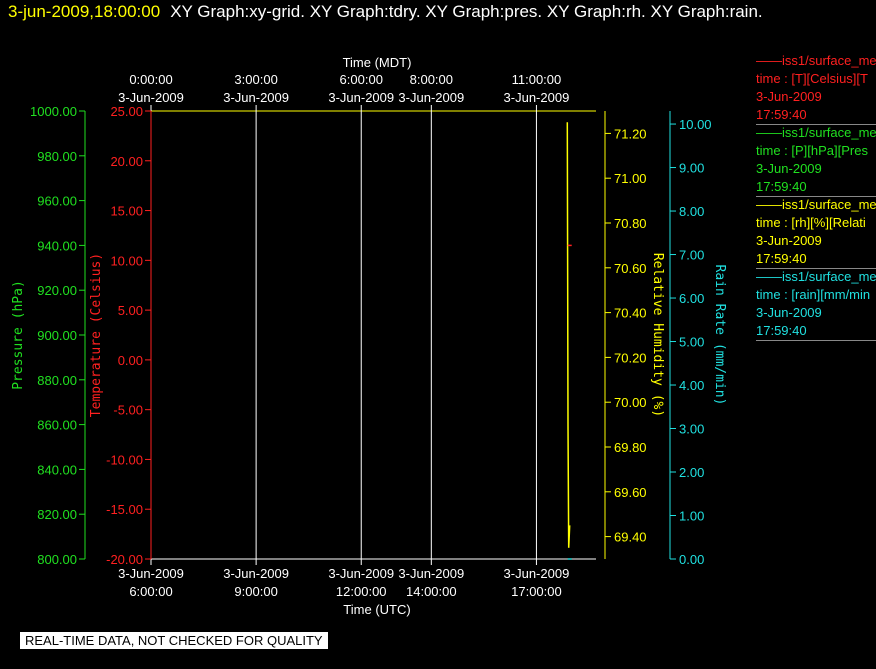 Image resolution: width=876 pixels, height=669 pixels. Describe the element at coordinates (691, 516) in the screenshot. I see `rain-tick-label: 1.00` at that location.